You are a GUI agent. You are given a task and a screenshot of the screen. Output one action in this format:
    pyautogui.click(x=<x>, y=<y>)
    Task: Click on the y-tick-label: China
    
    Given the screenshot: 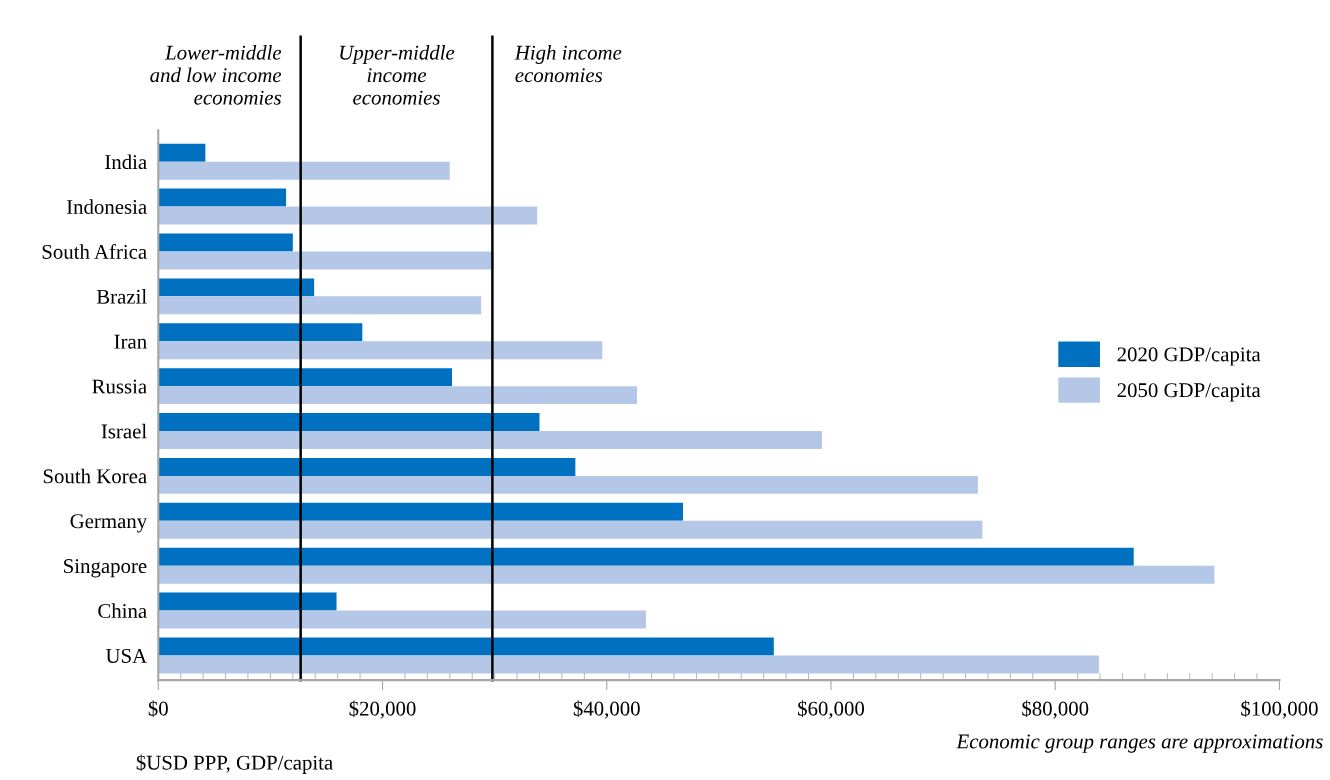 What is the action you would take?
    pyautogui.click(x=122, y=611)
    